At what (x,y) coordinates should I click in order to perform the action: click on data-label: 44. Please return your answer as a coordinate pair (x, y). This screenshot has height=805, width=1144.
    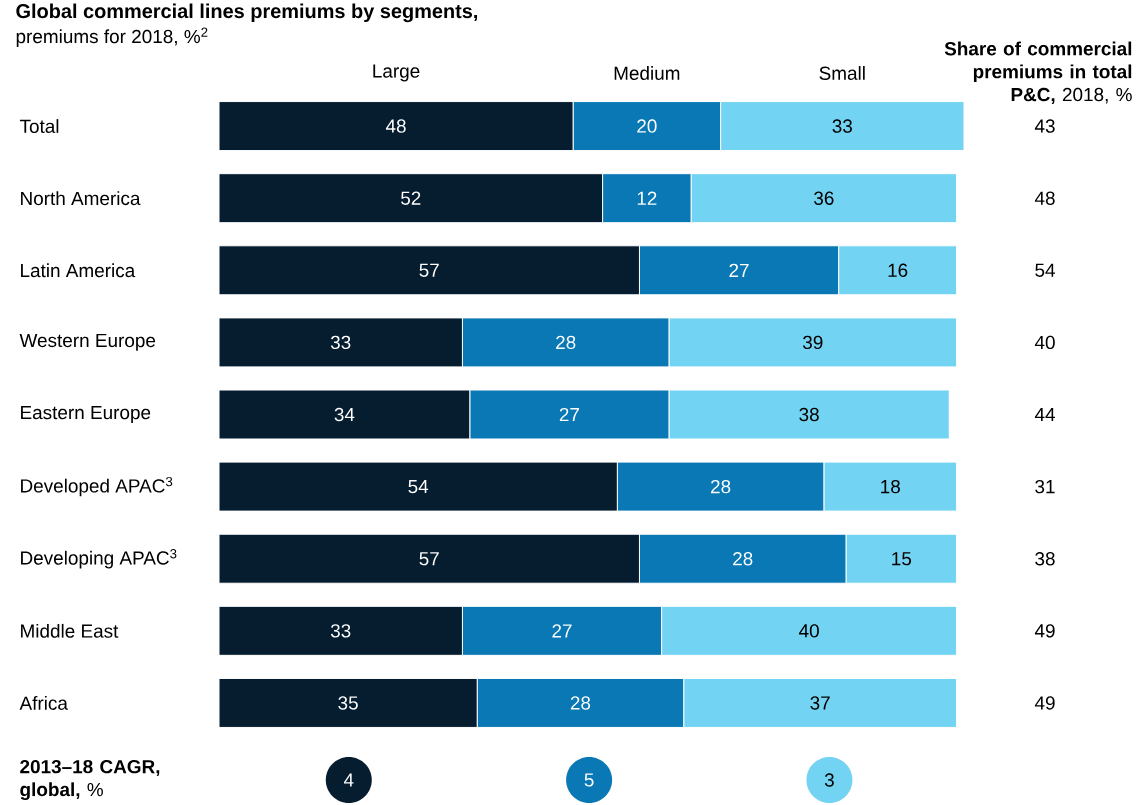
    Looking at the image, I should click on (1044, 415).